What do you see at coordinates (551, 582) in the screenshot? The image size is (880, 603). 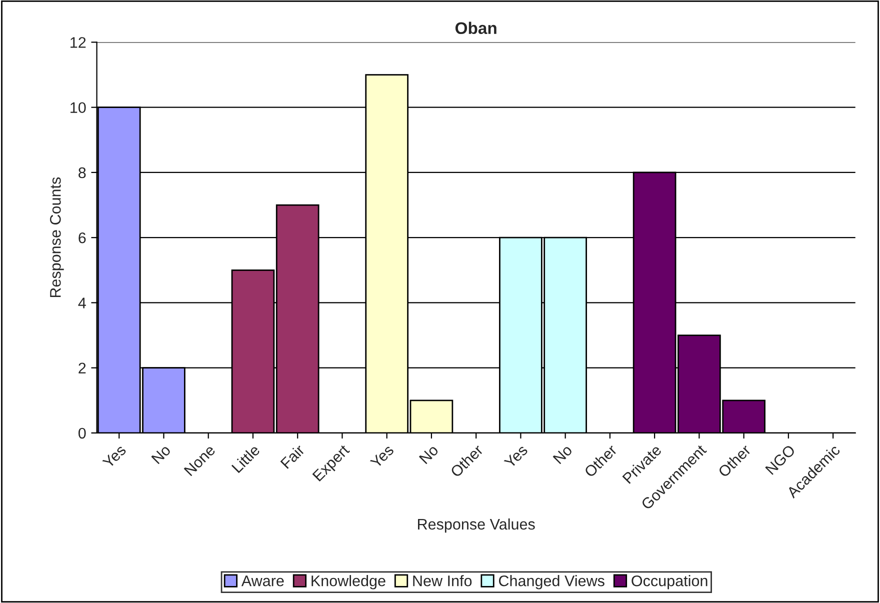 I see `legend-label: Changed Views` at bounding box center [551, 582].